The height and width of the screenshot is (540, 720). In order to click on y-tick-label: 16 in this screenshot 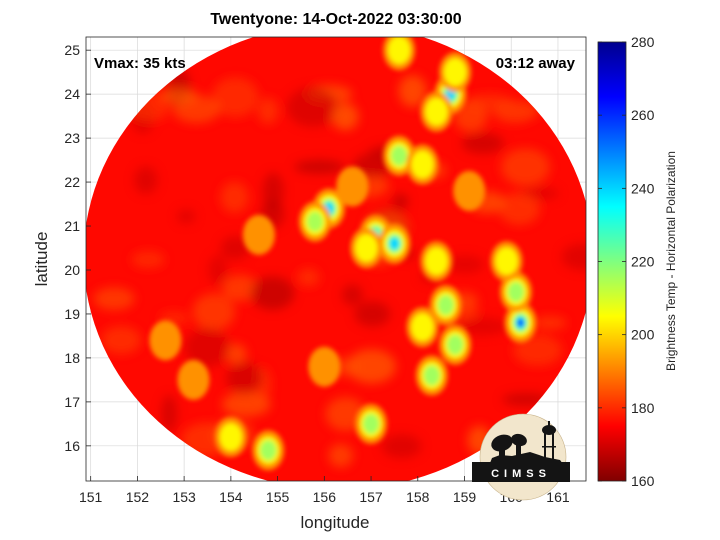, I will do `click(72, 446)`.